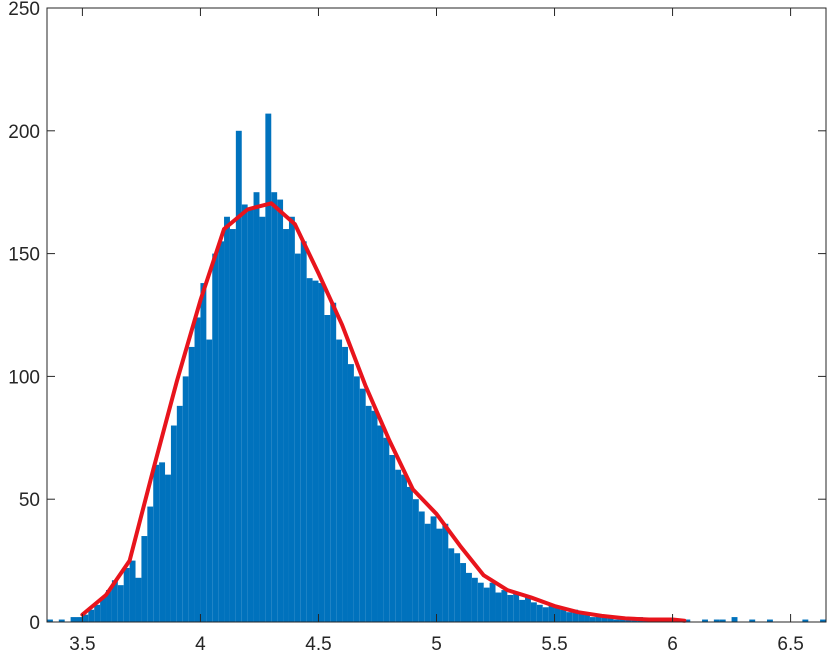 This screenshot has width=830, height=659. Describe the element at coordinates (24, 10) in the screenshot. I see `y-tick-label: 250` at that location.